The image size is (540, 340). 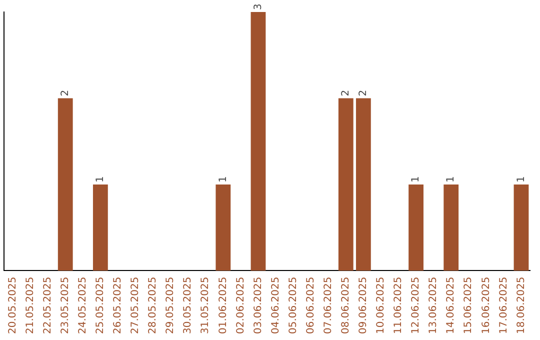 What do you see at coordinates (346, 305) in the screenshot?
I see `x-tick-label: 08.06.2025` at bounding box center [346, 305].